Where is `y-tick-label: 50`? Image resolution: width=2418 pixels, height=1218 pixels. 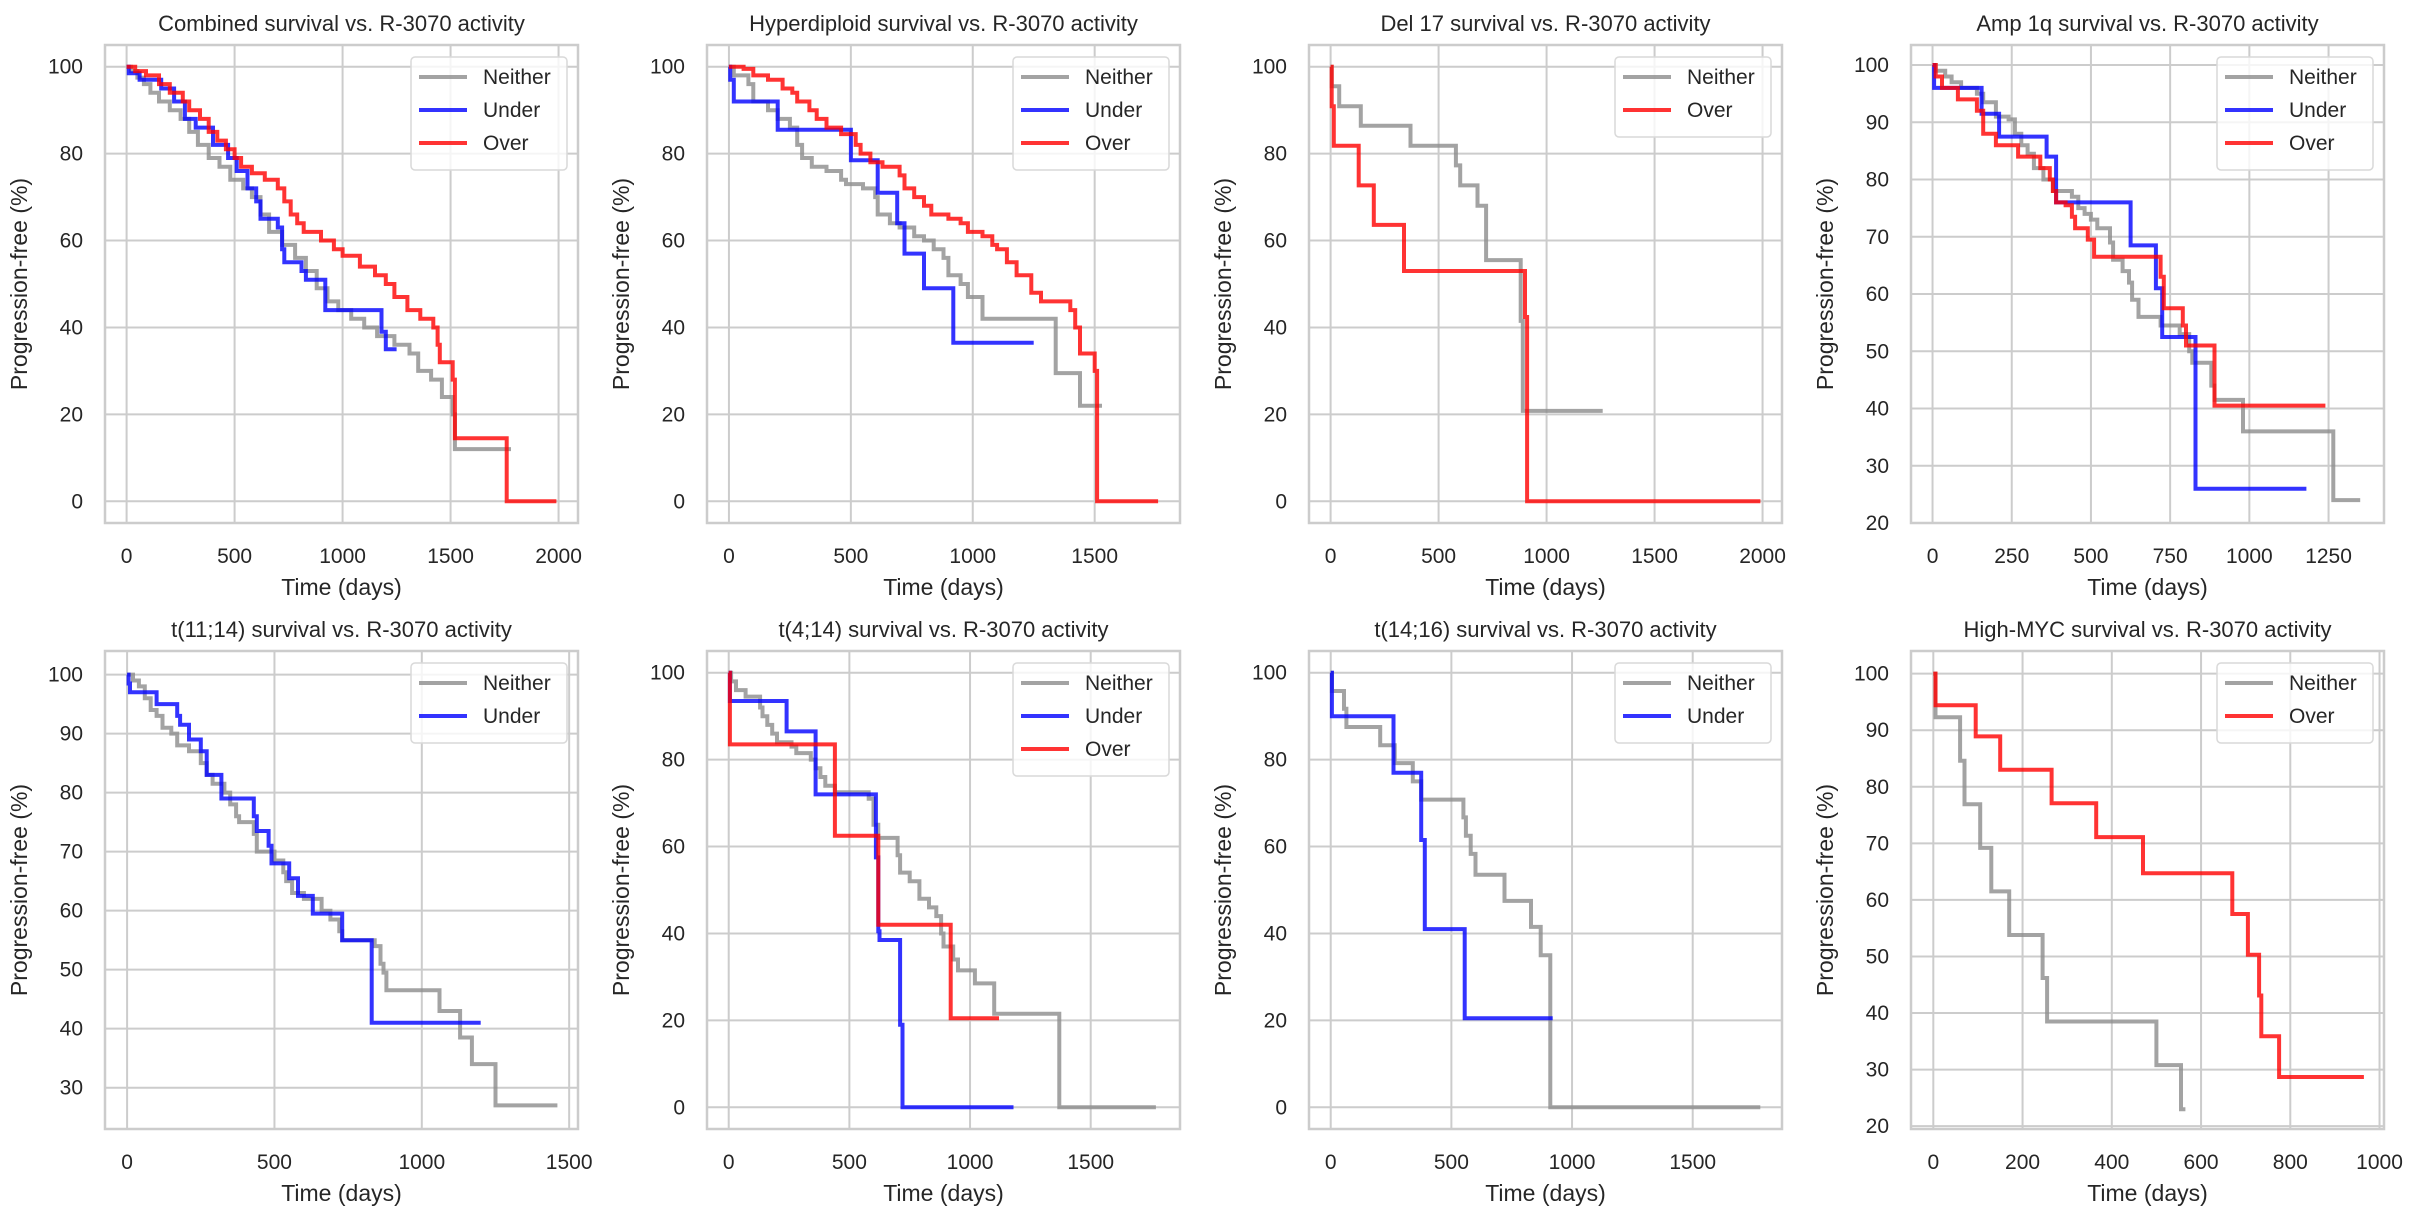 y-tick-label: 50 is located at coordinates (1877, 351).